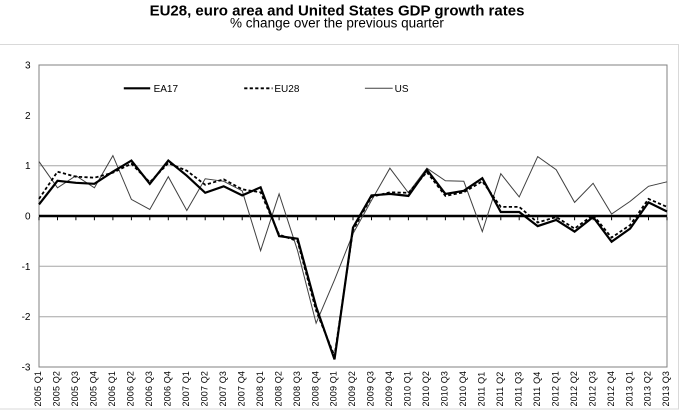  Describe the element at coordinates (371, 389) in the screenshot. I see `svg-text: 2009 Q3` at that location.